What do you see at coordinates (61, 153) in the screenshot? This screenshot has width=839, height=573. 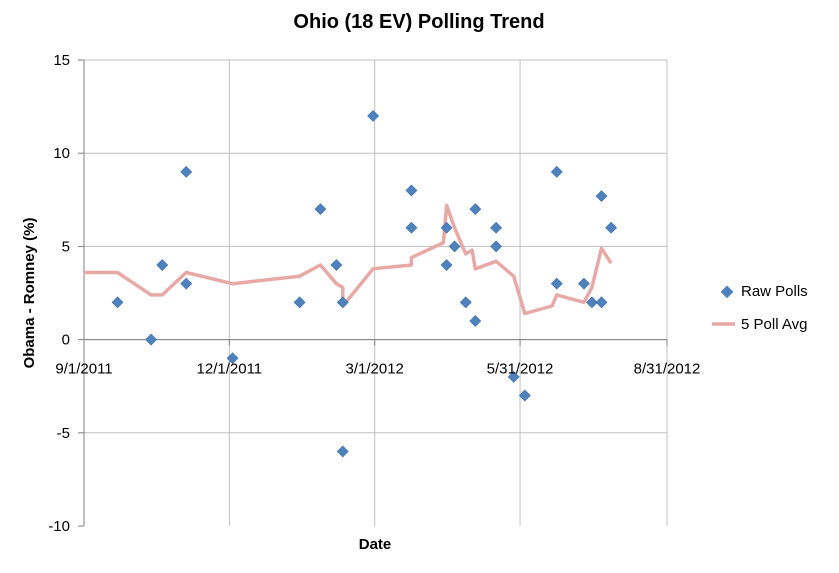 I see `y-tick-label: 10` at bounding box center [61, 153].